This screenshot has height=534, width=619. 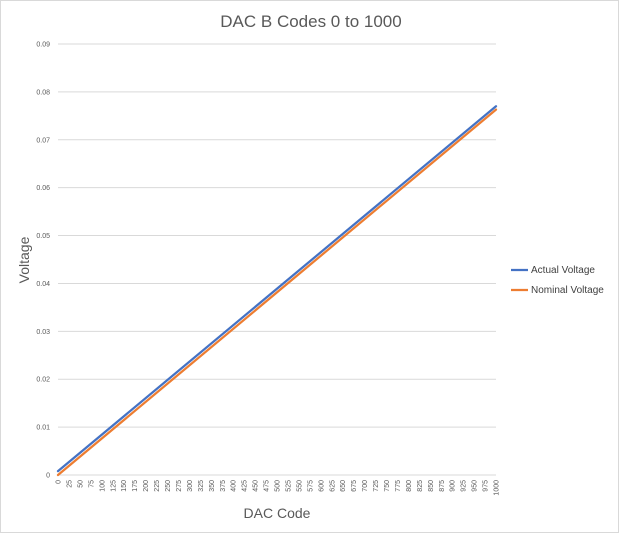 What do you see at coordinates (288, 486) in the screenshot?
I see `x-tick-label: 525` at bounding box center [288, 486].